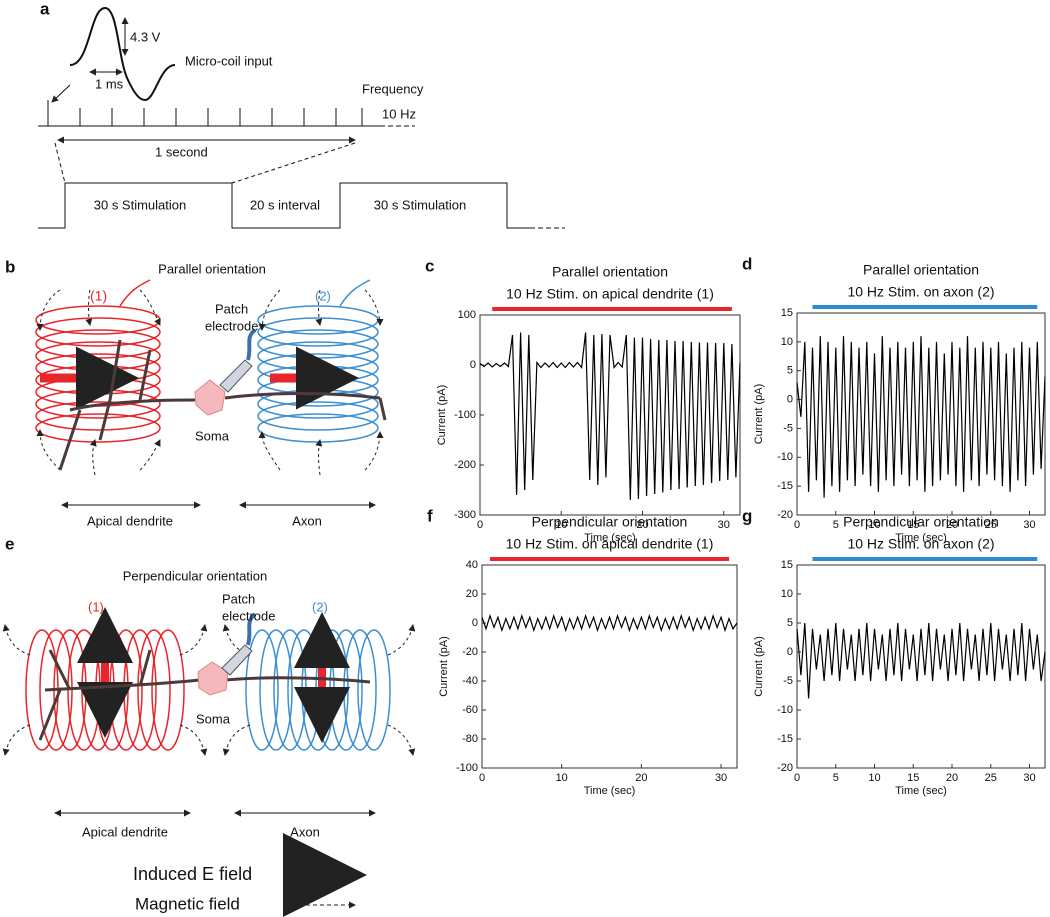  What do you see at coordinates (45, 9) in the screenshot?
I see `panel-label: a` at bounding box center [45, 9].